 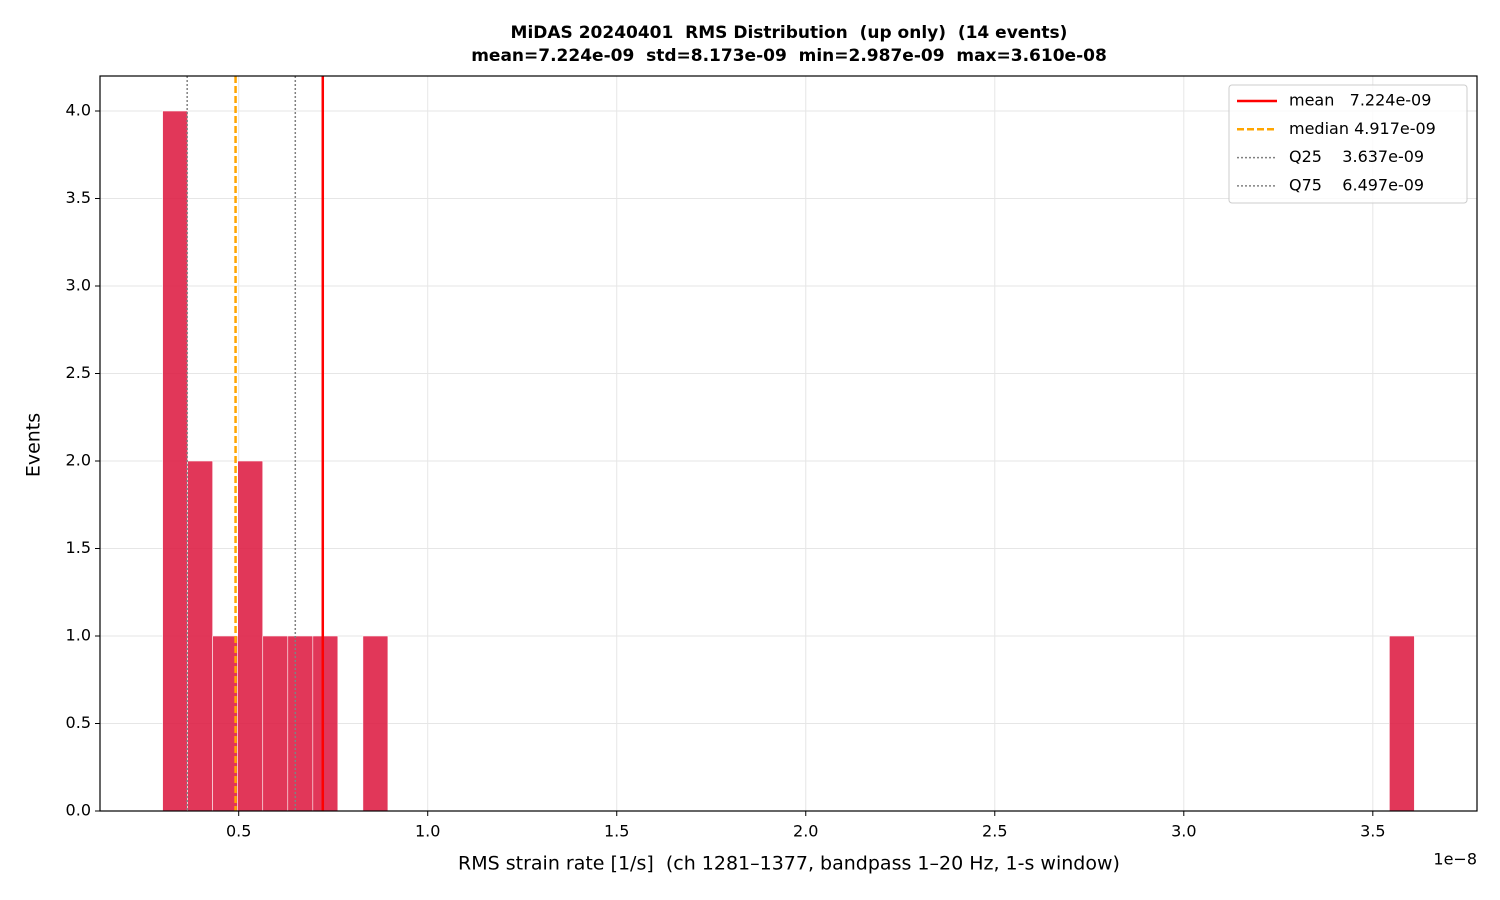 I want to click on y-axis-label: Events, so click(x=34, y=445).